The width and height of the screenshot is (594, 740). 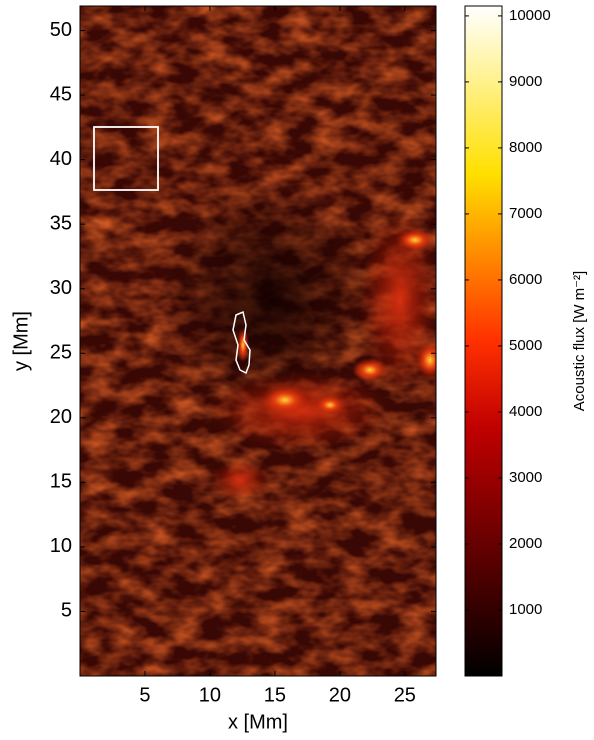 I want to click on colorbar-tick-label: 9000, so click(x=525, y=81).